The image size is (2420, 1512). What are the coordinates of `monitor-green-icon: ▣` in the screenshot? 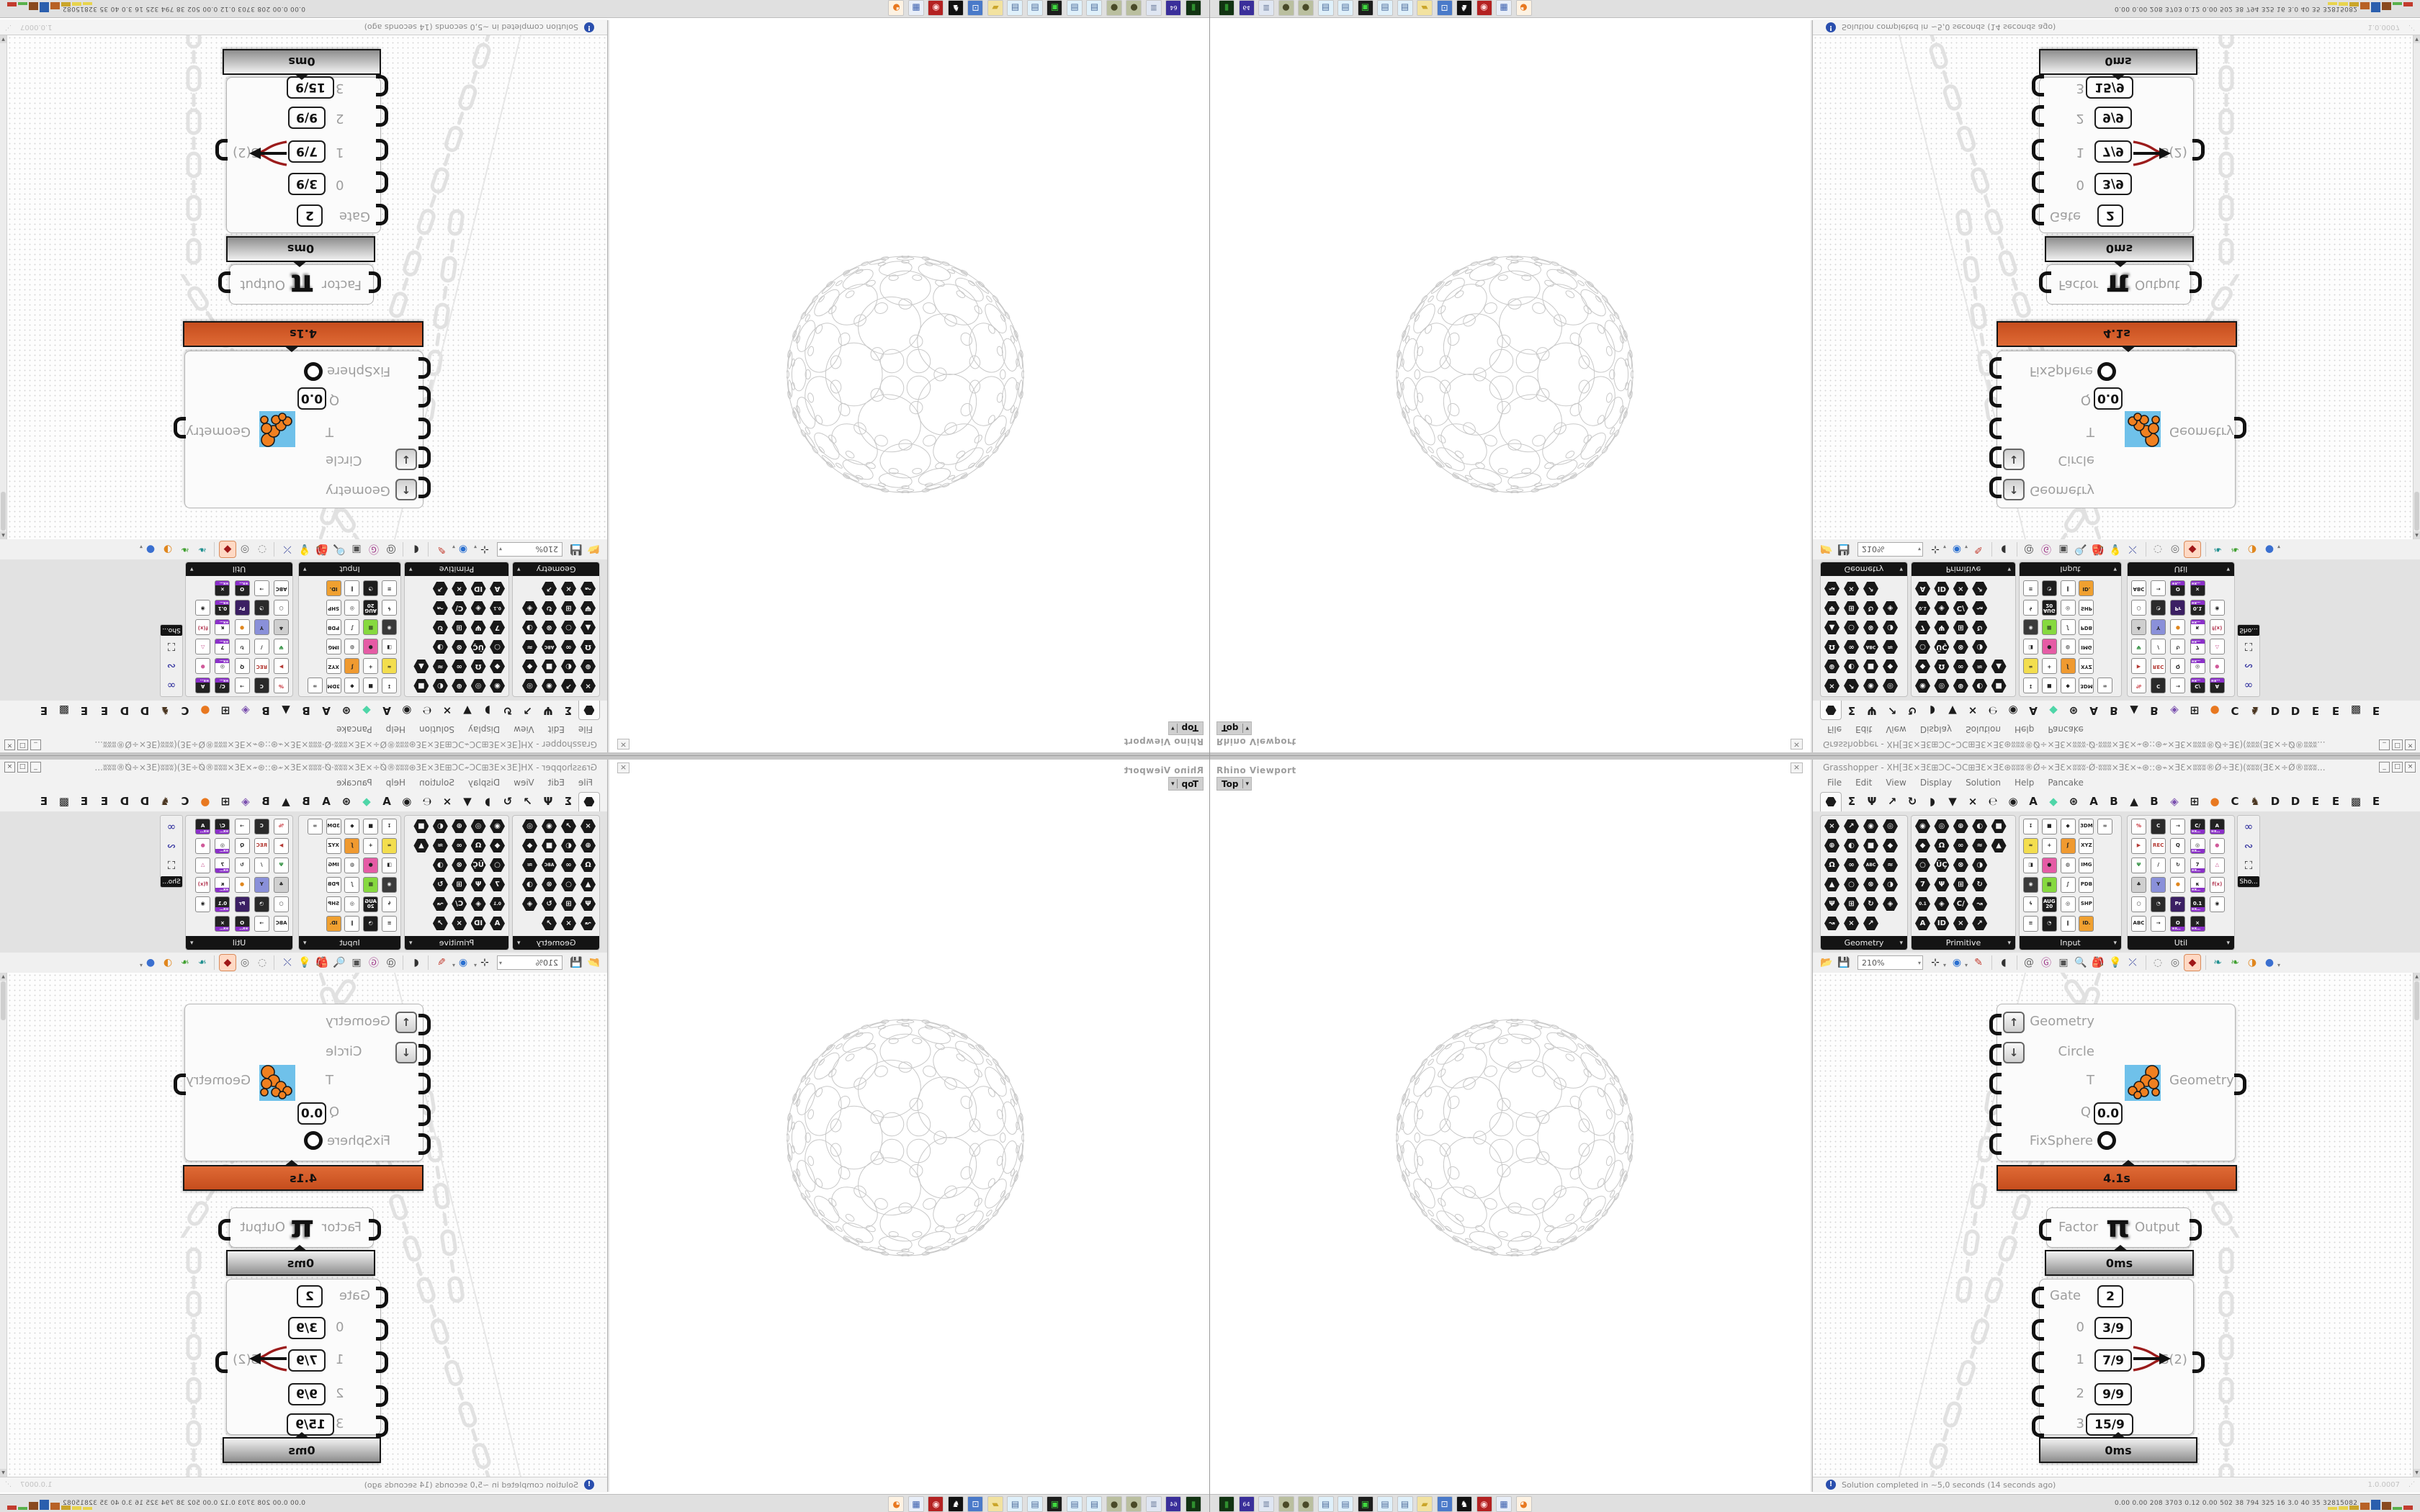 It's located at (1055, 1504).